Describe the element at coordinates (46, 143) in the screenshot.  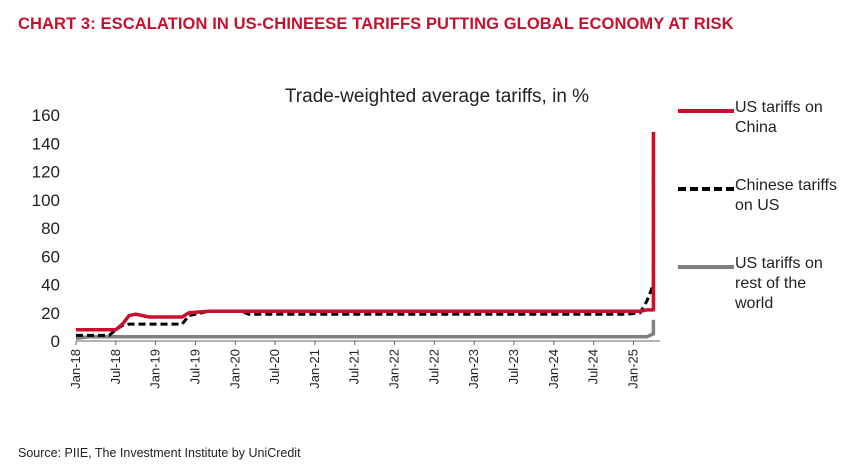
I see `y-tick-label: 140` at that location.